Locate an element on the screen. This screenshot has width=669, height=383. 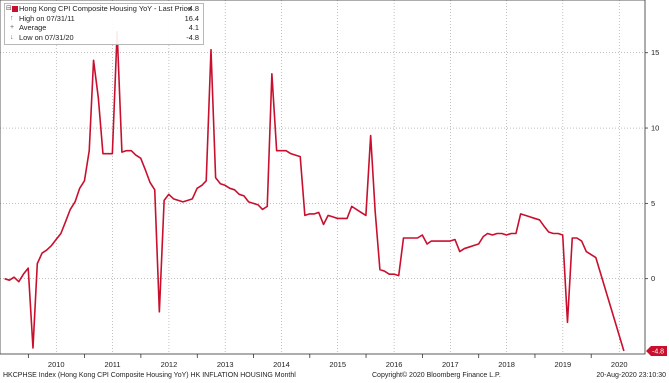
x-tick-label: 2014 is located at coordinates (281, 364).